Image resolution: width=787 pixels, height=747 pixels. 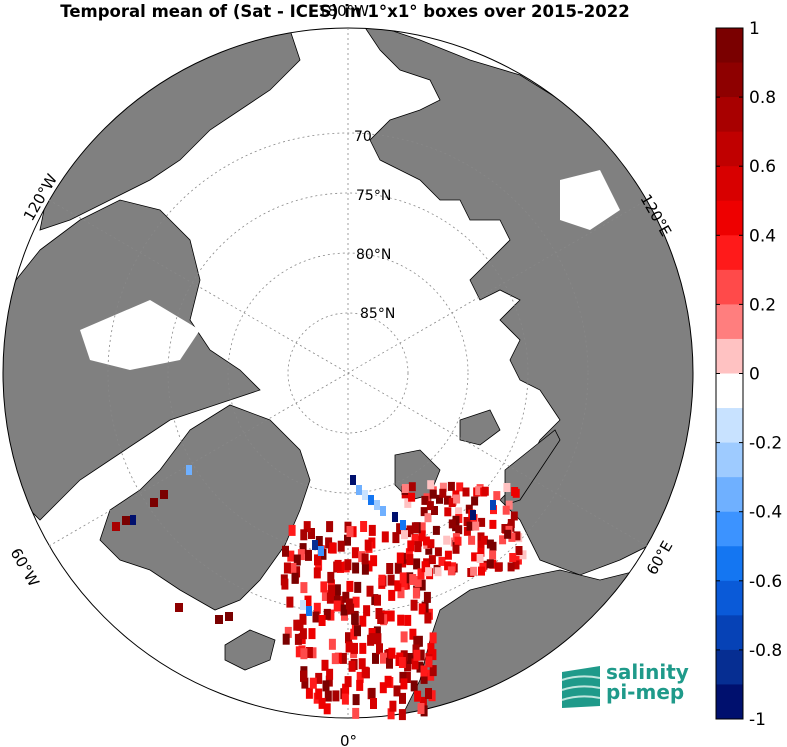 What do you see at coordinates (647, 672) in the screenshot?
I see `logo-line1: salinity` at bounding box center [647, 672].